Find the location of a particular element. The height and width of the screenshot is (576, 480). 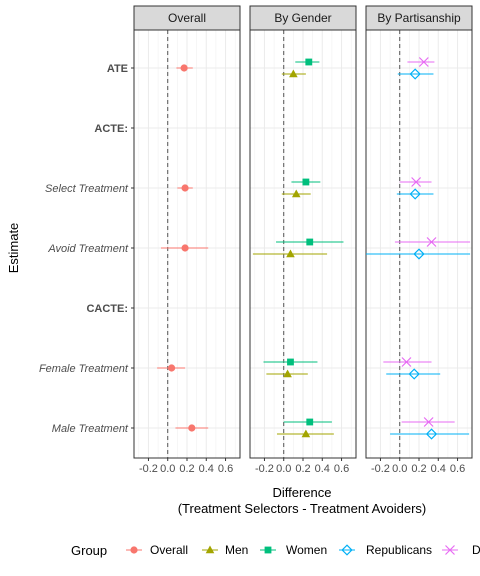

strip-label: By Gender is located at coordinates (302, 18).